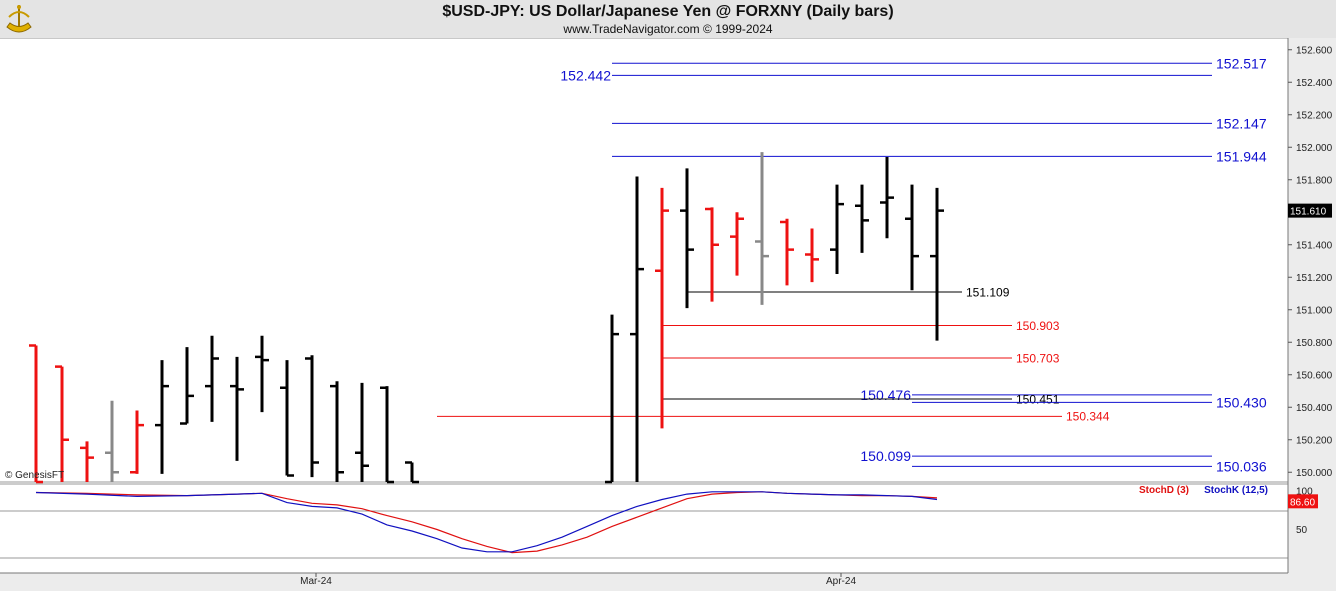  What do you see at coordinates (1314, 148) in the screenshot?
I see `price-tick-label: 152.000` at bounding box center [1314, 148].